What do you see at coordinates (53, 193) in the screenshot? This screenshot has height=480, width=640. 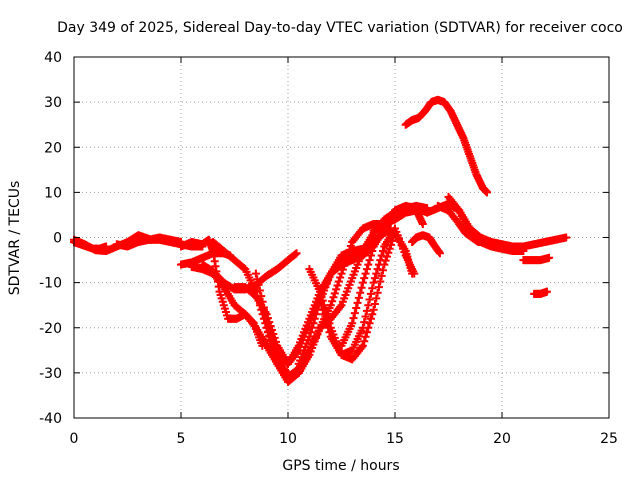 I see `y-tick-label: 10` at bounding box center [53, 193].